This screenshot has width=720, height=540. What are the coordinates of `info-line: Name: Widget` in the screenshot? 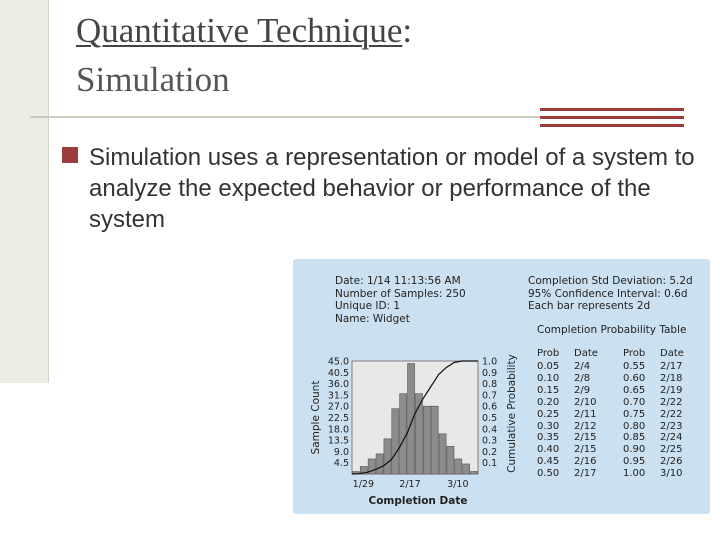 It's located at (372, 318).